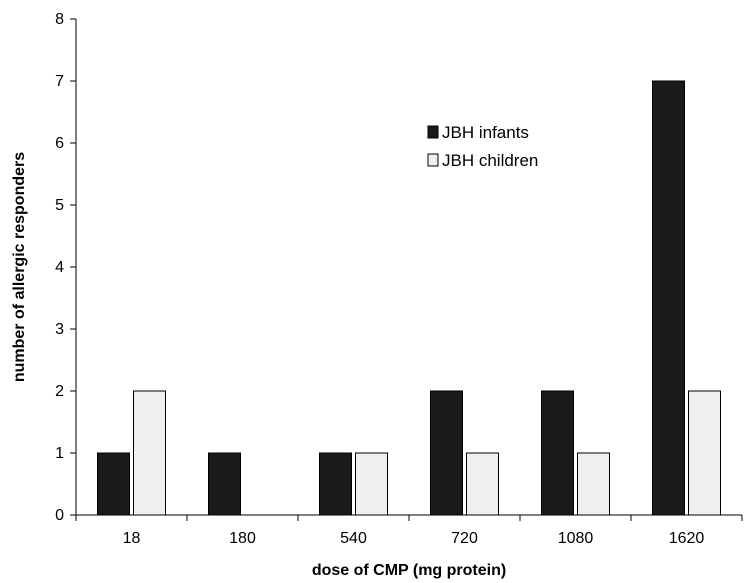  I want to click on y-tick-label: 1, so click(59, 453).